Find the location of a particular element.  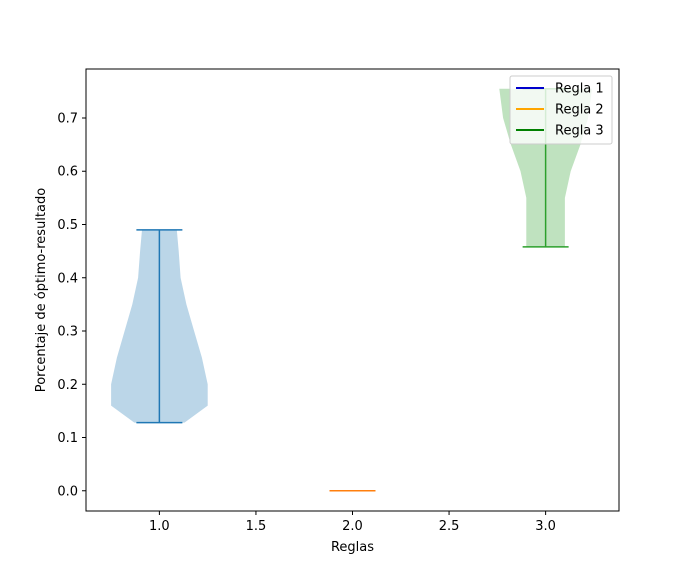

legend-box is located at coordinates (561, 110).